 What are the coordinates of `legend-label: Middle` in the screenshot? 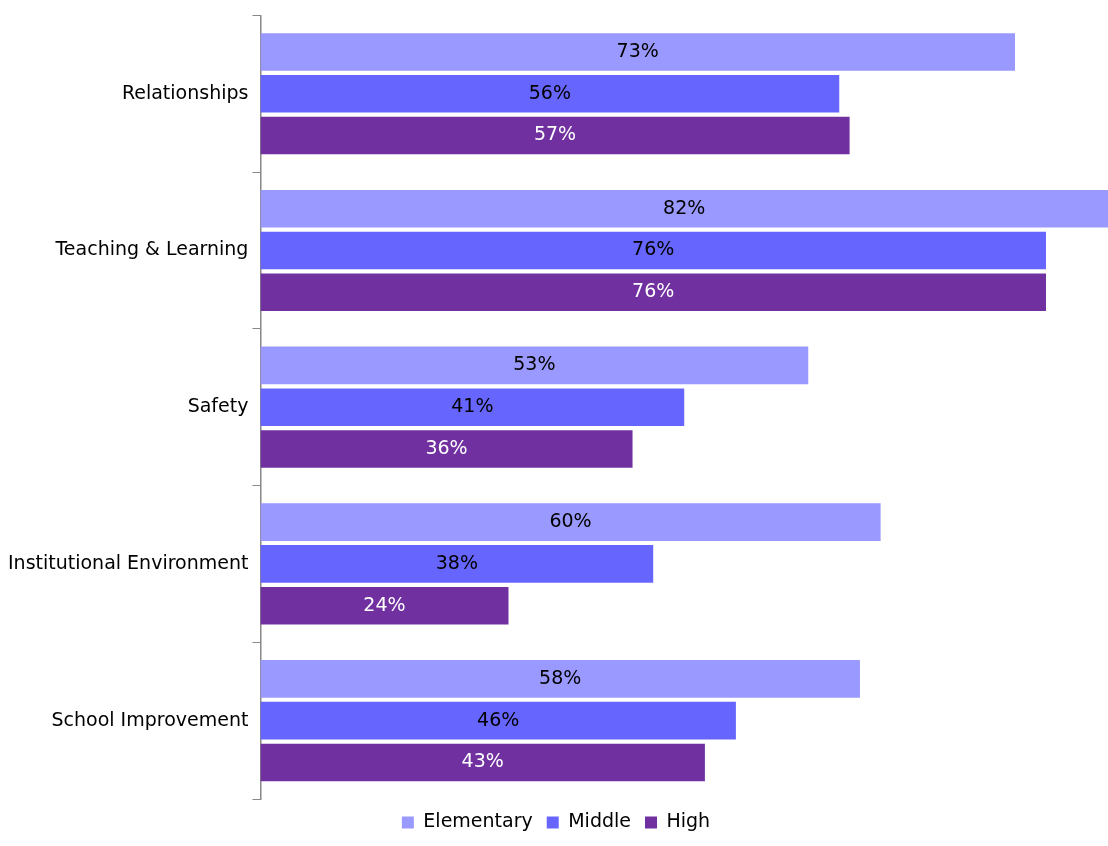 It's located at (599, 820).